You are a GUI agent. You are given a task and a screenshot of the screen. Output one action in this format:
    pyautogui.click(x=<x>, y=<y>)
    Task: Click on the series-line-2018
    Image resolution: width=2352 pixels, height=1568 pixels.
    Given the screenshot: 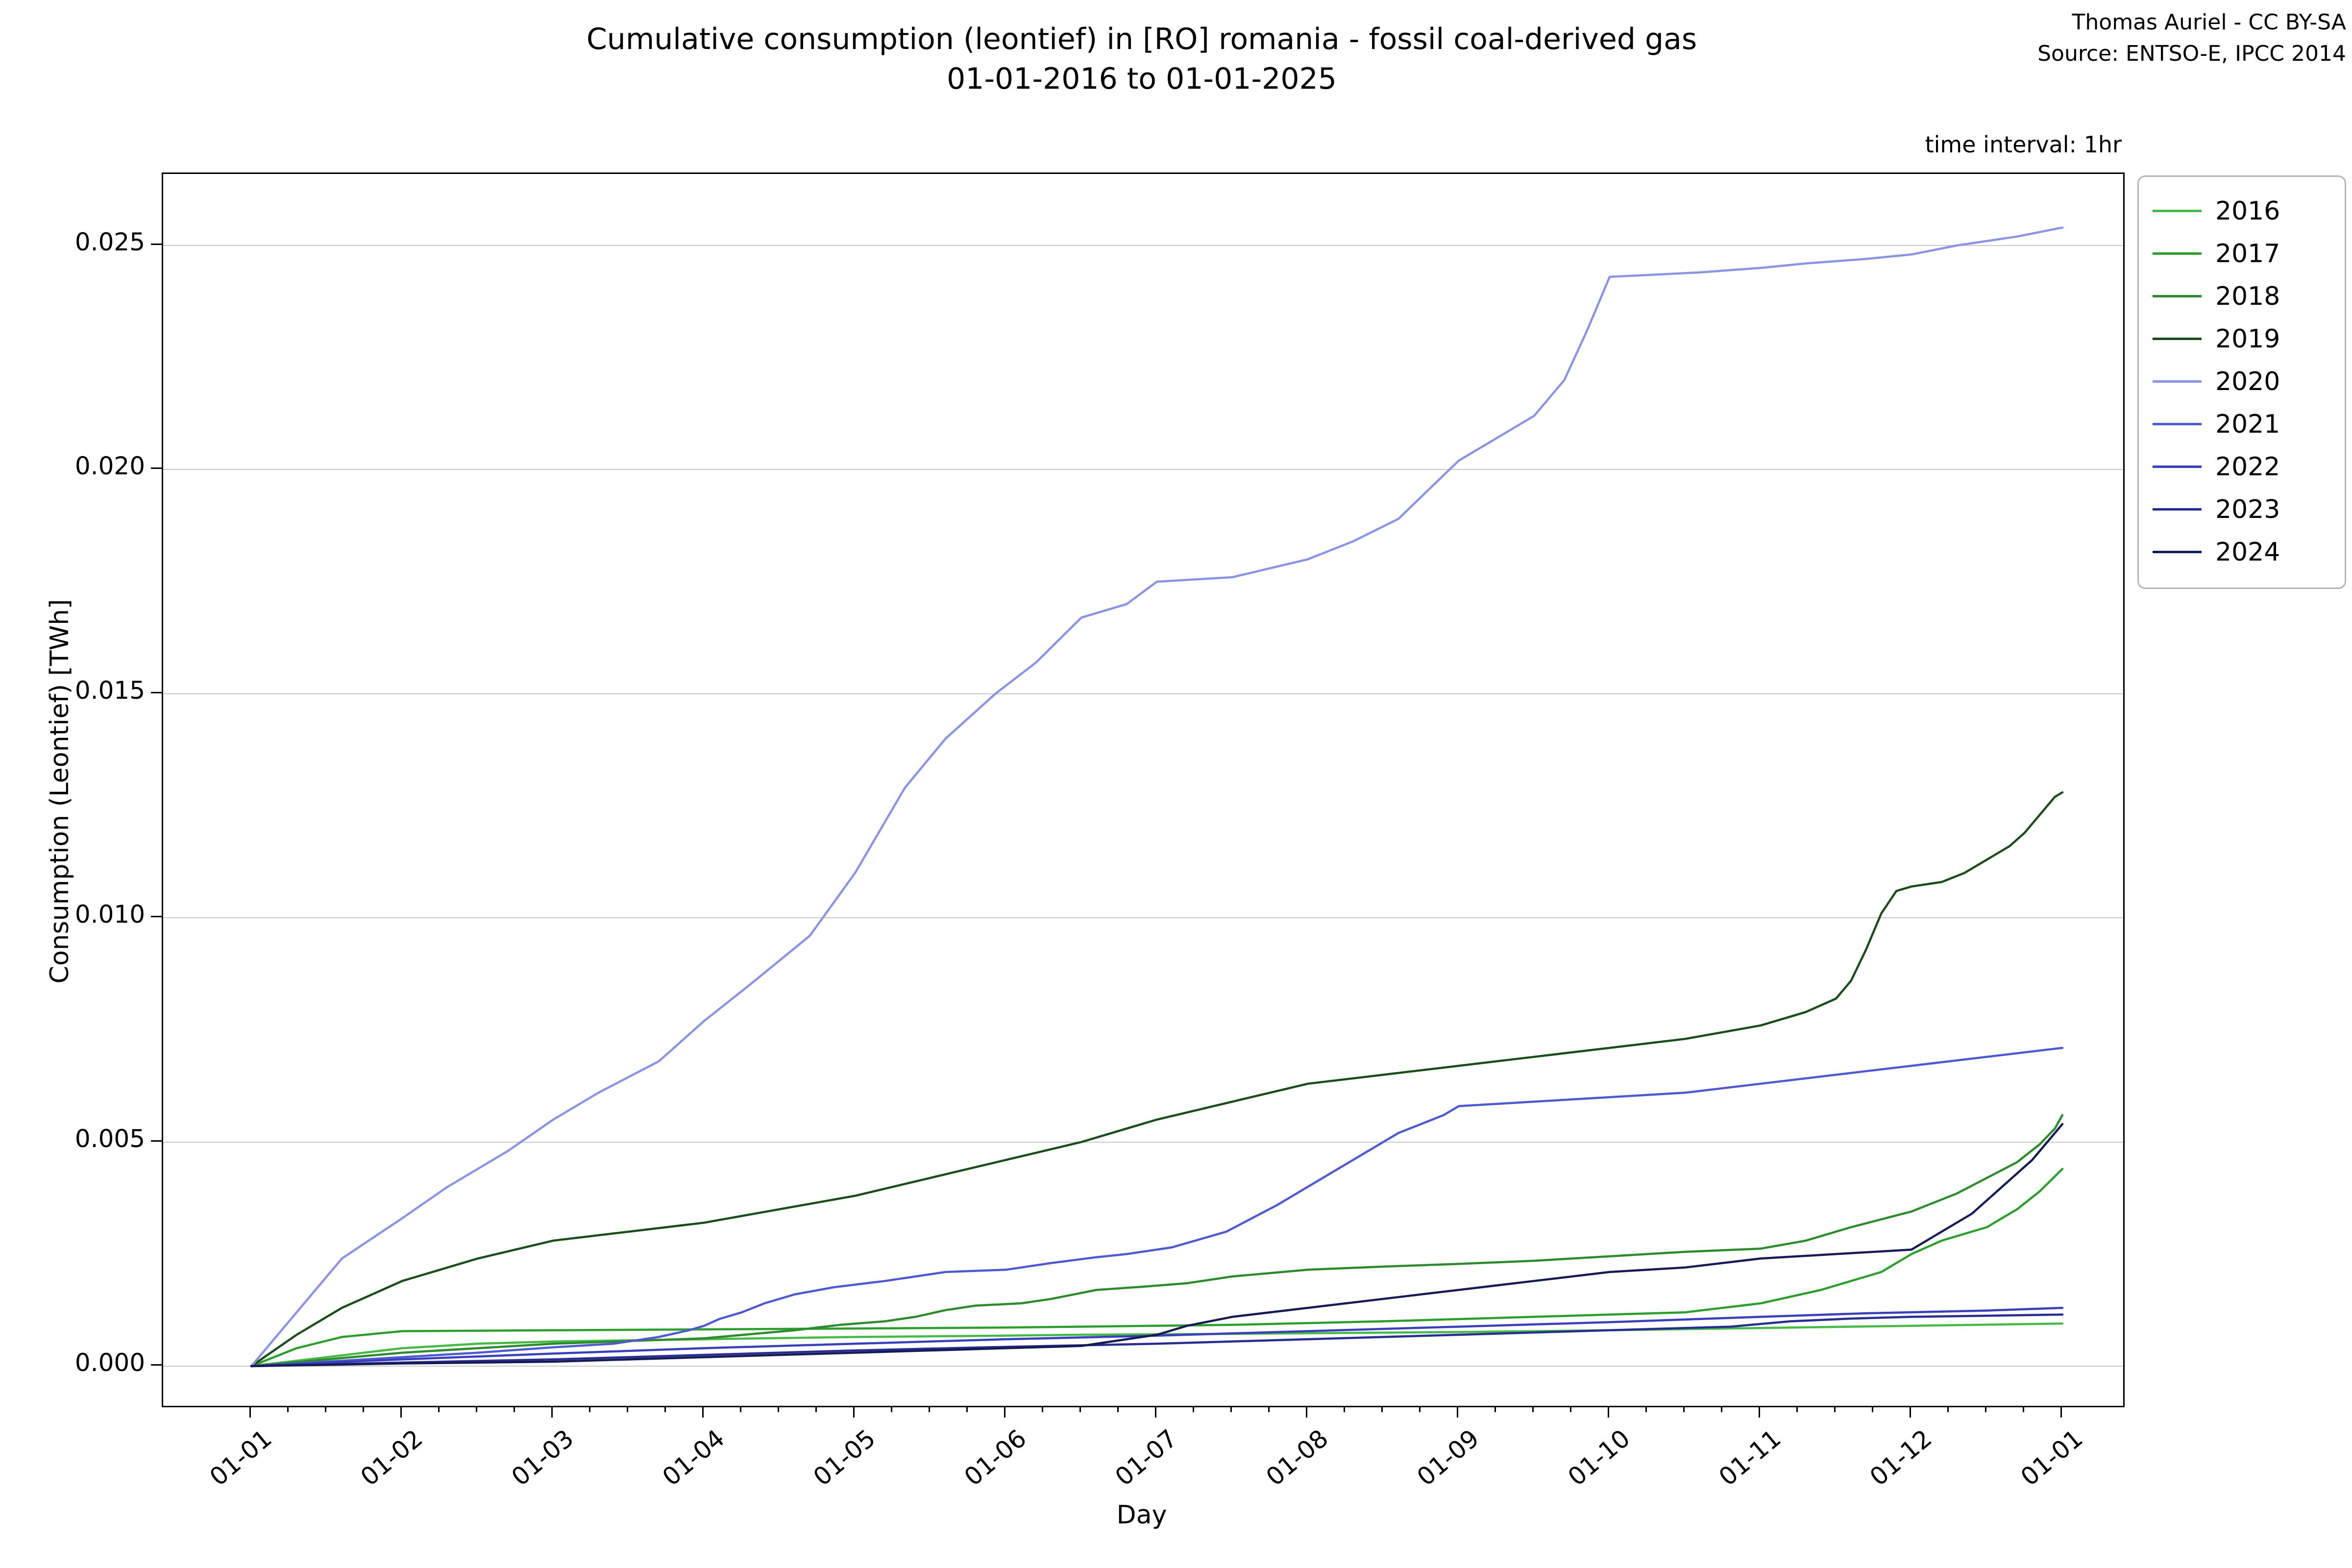 What is the action you would take?
    pyautogui.click(x=1157, y=1241)
    